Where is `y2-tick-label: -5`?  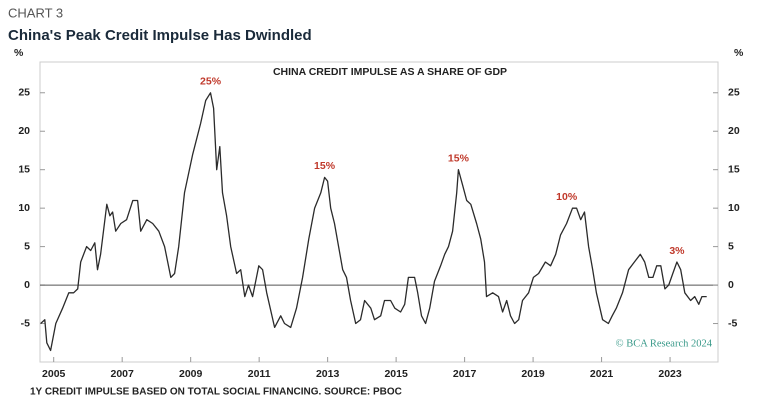
y2-tick-label: -5 is located at coordinates (732, 323).